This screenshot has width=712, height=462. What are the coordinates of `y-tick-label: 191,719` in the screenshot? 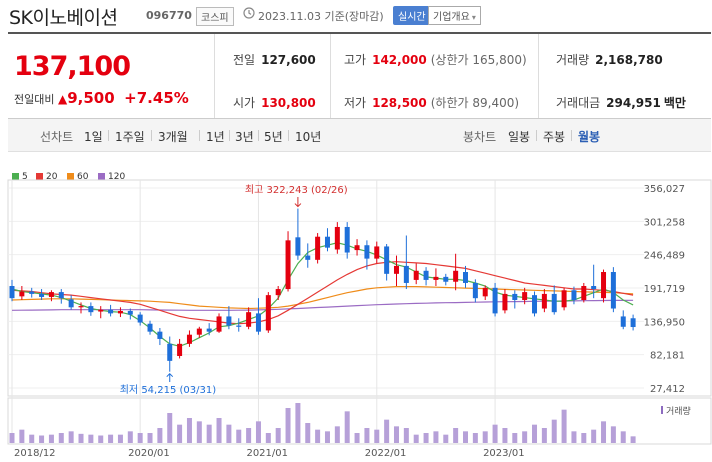 It's located at (664, 289).